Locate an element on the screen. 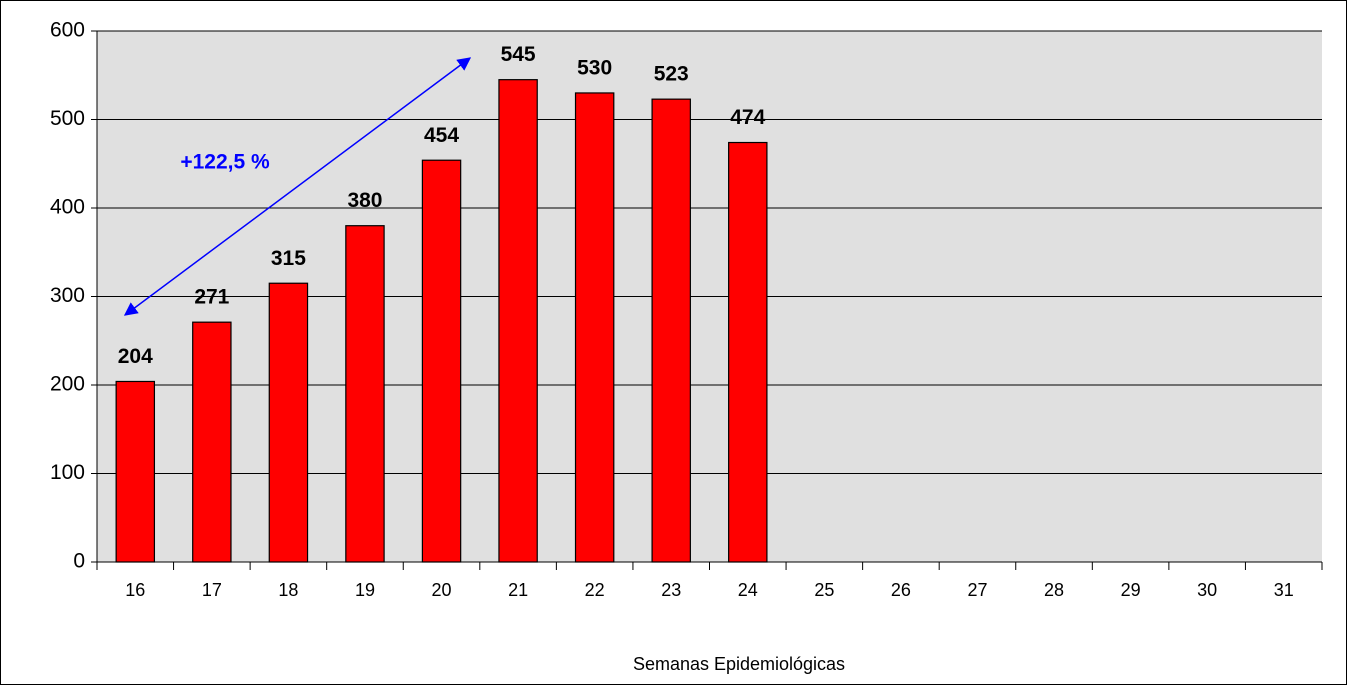  x-tick-label: 26 is located at coordinates (901, 590).